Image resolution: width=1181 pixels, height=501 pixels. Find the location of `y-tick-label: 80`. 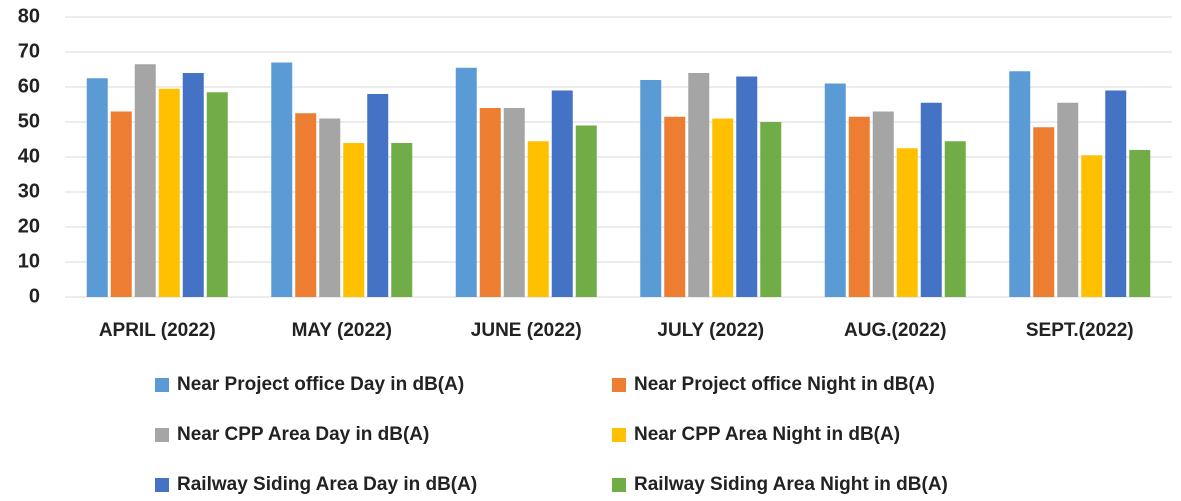

y-tick-label: 80 is located at coordinates (29, 16).